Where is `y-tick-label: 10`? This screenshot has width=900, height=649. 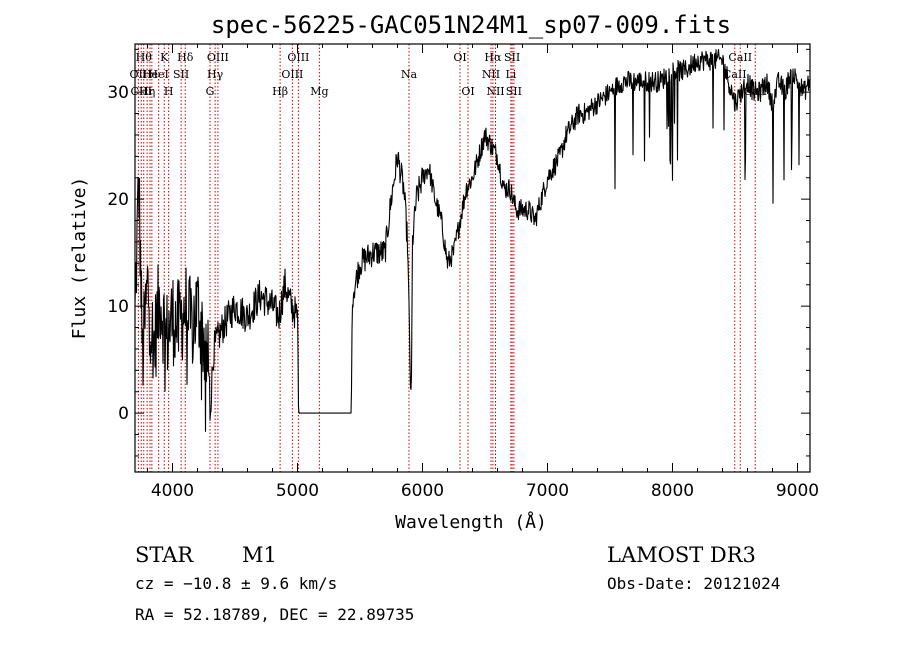 y-tick-label: 10 is located at coordinates (118, 307).